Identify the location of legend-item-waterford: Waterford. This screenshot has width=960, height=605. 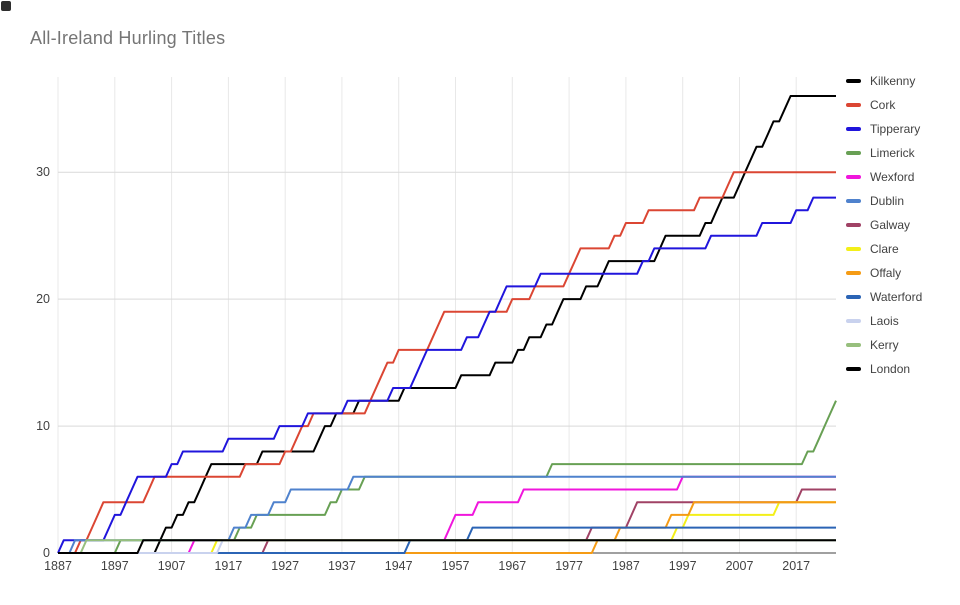
(884, 297).